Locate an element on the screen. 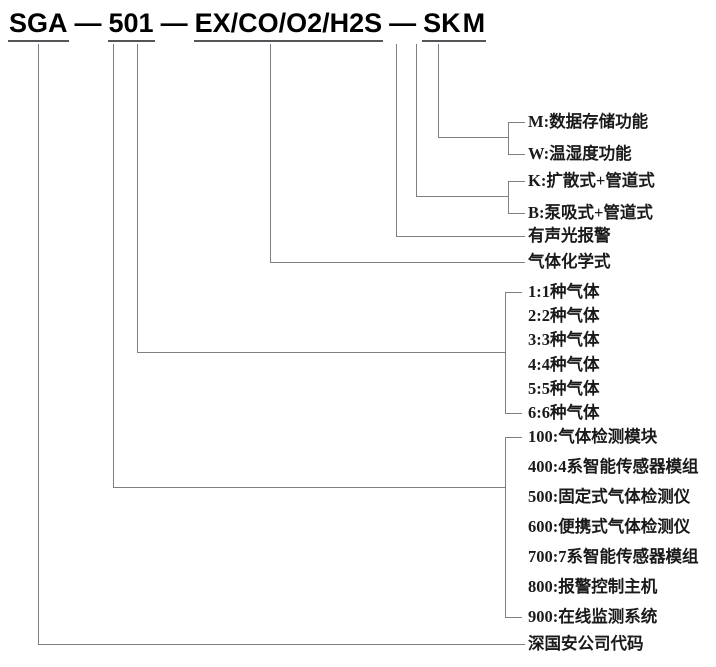 The height and width of the screenshot is (667, 716). option-label-series-500: 500:固定式气体检测仪 is located at coordinates (609, 496).